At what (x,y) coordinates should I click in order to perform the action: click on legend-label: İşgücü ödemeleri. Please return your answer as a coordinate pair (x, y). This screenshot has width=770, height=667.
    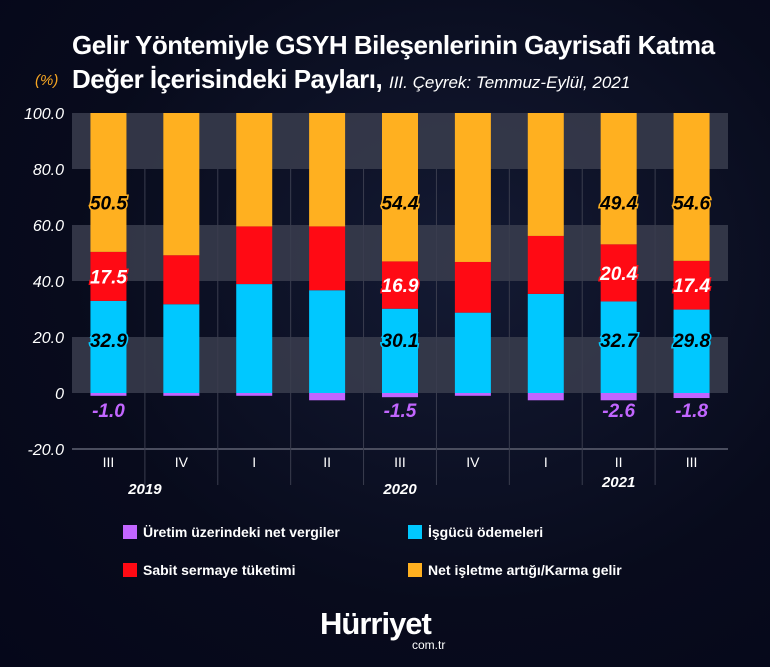
    Looking at the image, I should click on (486, 532).